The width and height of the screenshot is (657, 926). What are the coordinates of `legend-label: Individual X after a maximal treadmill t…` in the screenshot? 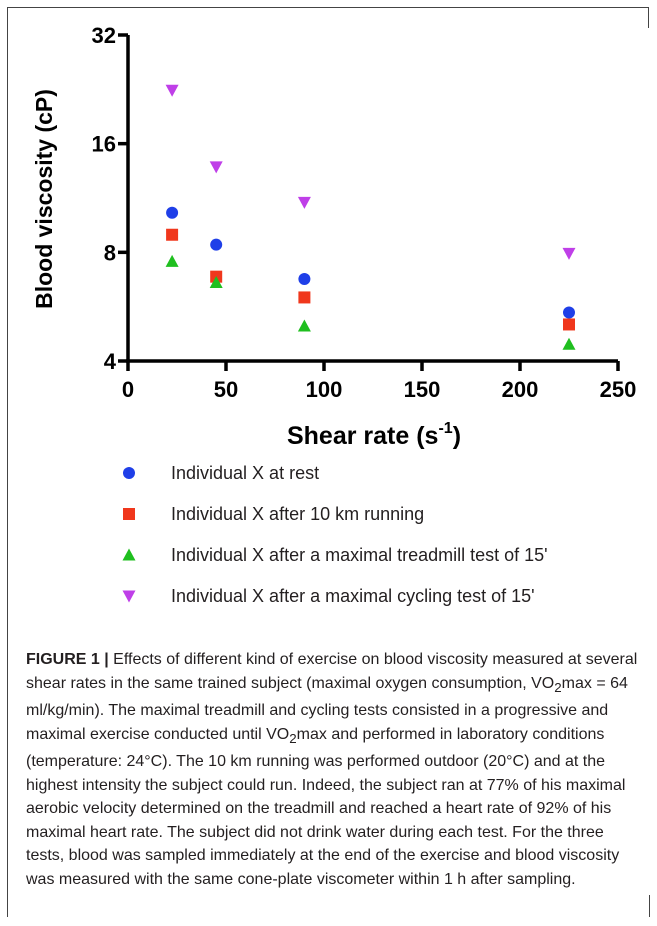 It's located at (359, 555).